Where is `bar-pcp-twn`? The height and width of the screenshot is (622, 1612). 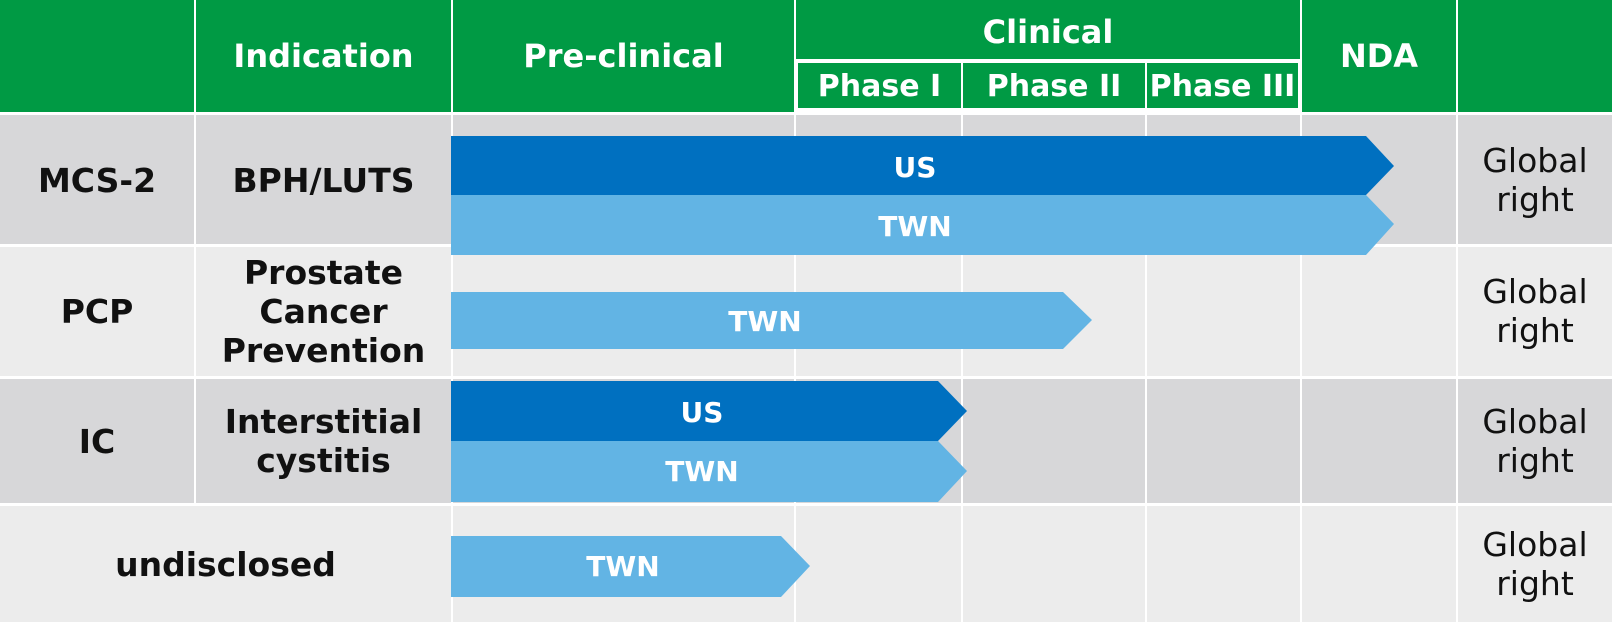
bar-pcp-twn is located at coordinates (771, 320).